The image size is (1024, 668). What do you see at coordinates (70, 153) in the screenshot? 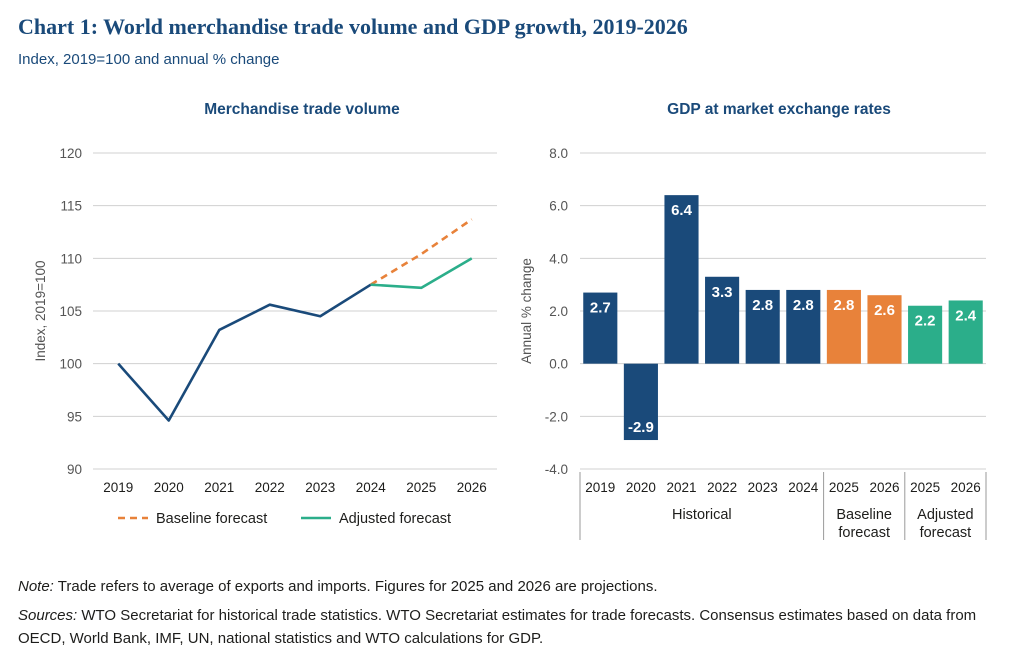
I see `y-tick-label: 120` at bounding box center [70, 153].